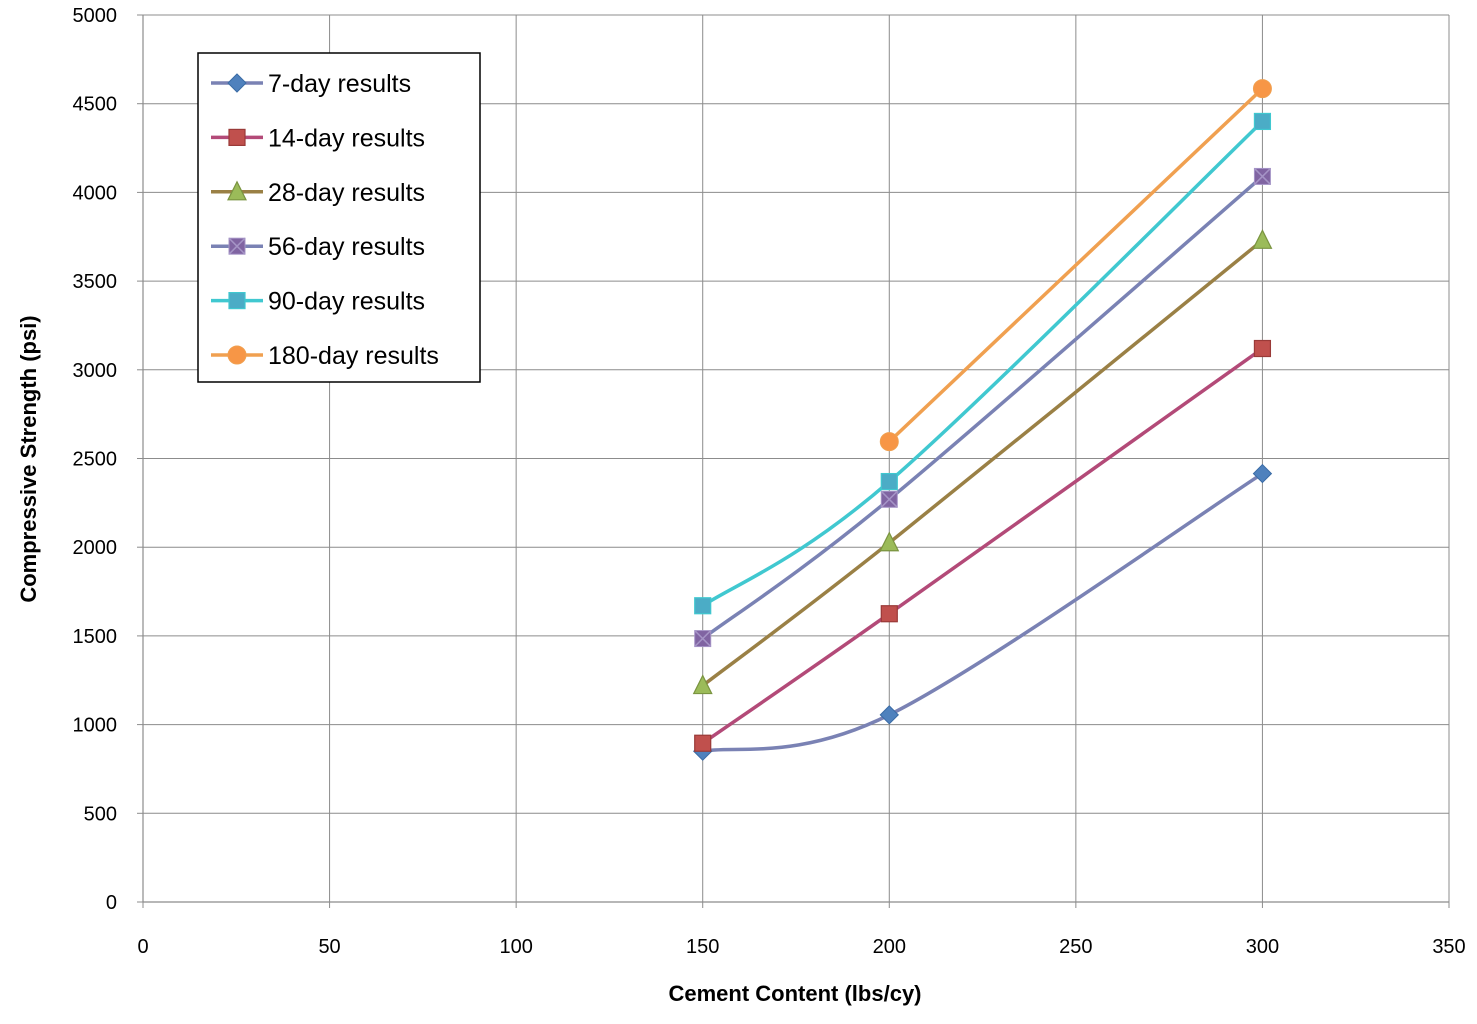 This screenshot has height=1024, width=1477. What do you see at coordinates (95, 726) in the screenshot?
I see `y-tick-label: 1000` at bounding box center [95, 726].